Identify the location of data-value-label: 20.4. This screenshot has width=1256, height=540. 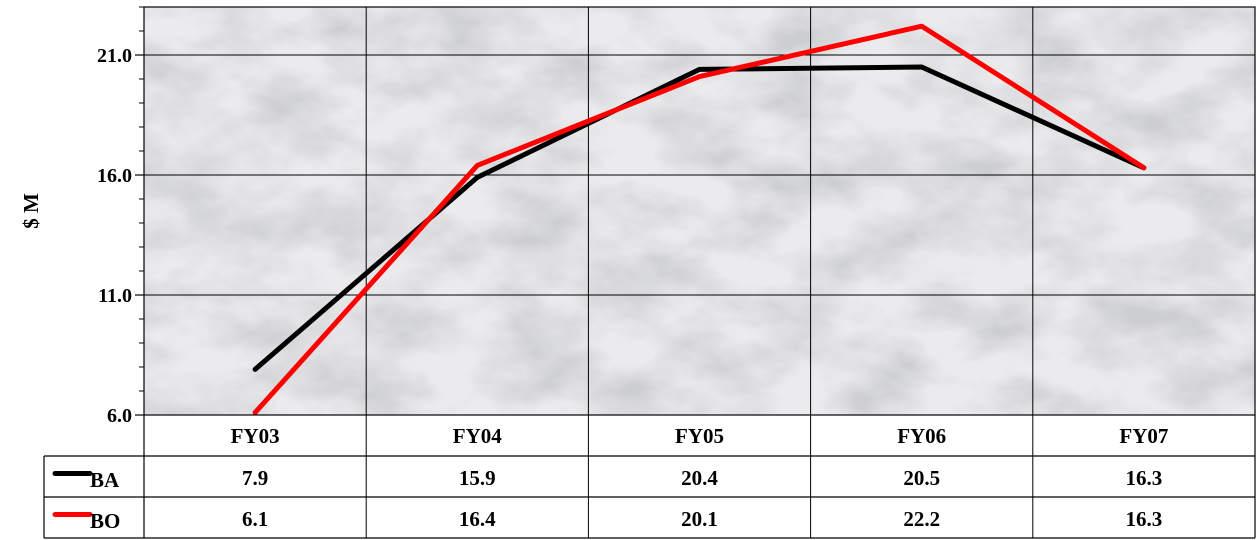
(699, 478).